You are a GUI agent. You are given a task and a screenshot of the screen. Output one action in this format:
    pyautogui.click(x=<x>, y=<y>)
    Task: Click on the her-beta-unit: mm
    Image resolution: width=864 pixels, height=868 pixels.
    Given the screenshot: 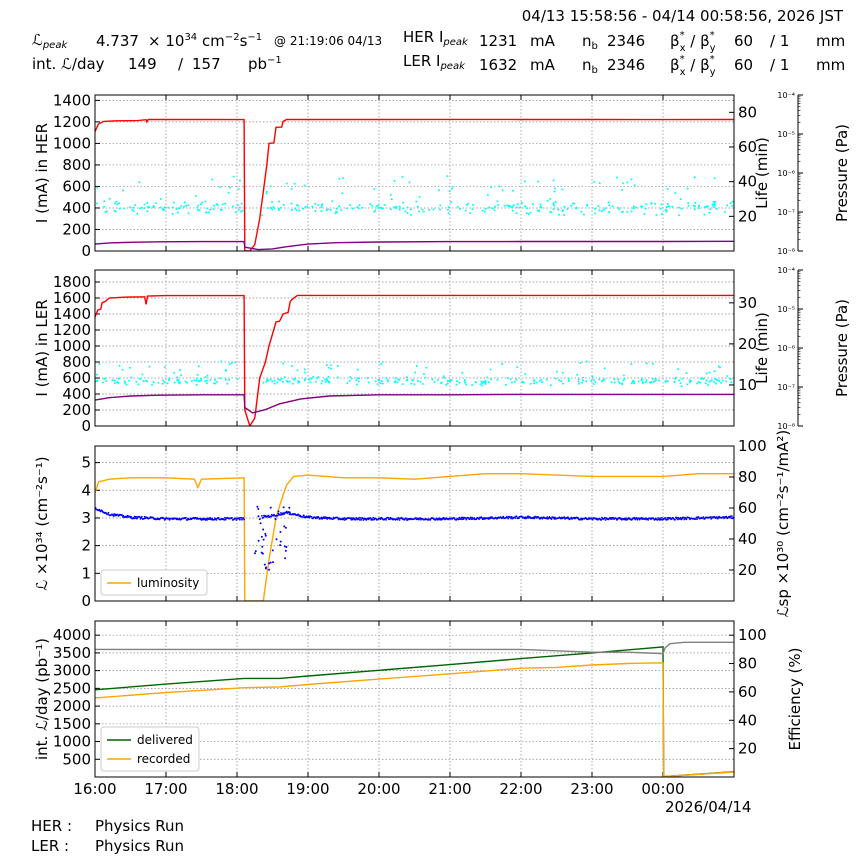 What is the action you would take?
    pyautogui.click(x=830, y=41)
    